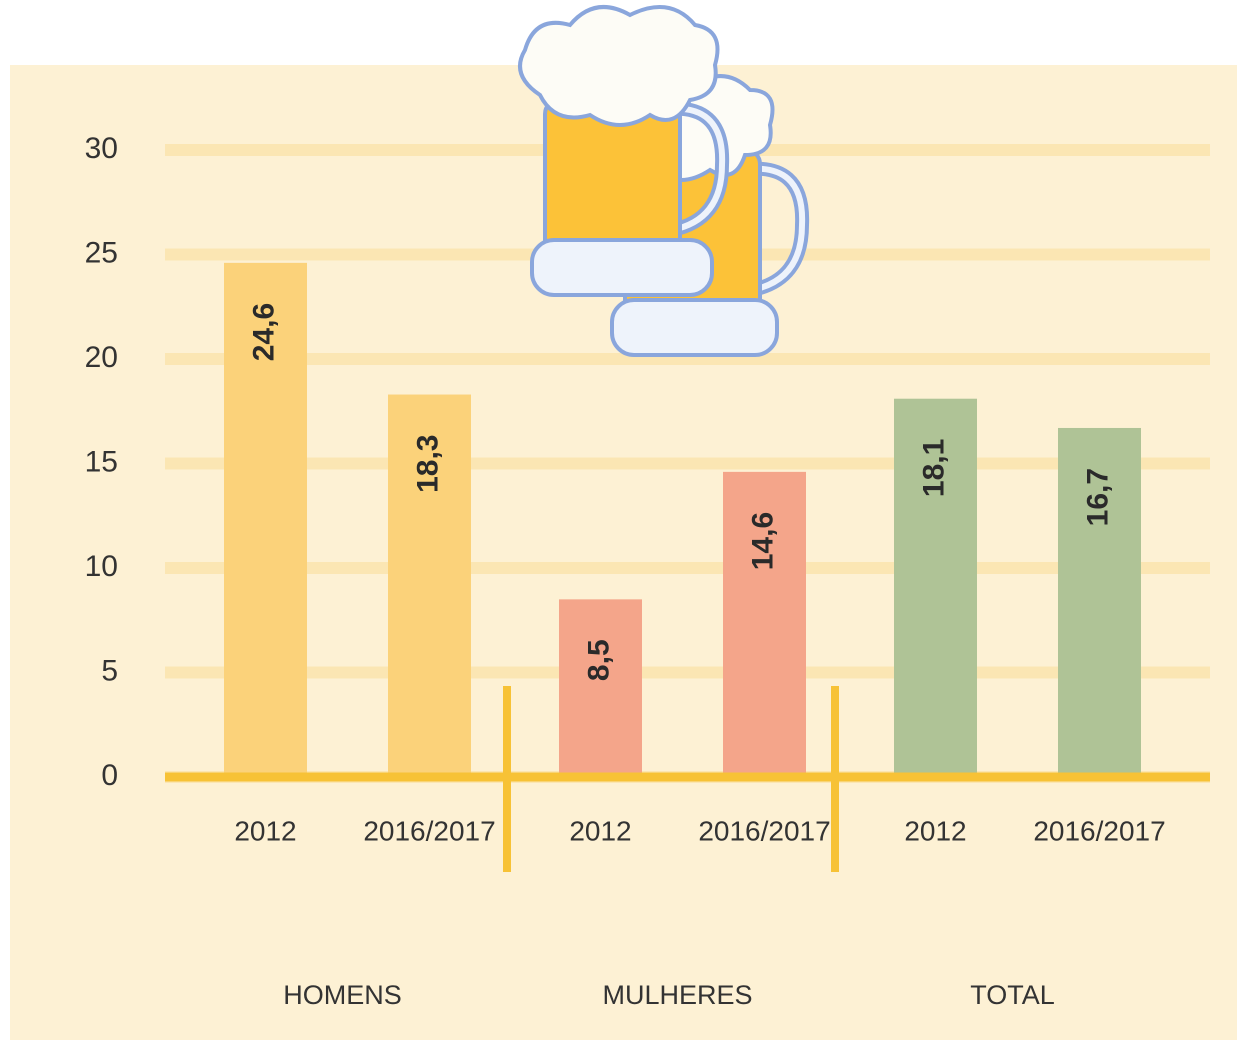 Image resolution: width=1237 pixels, height=1040 pixels. I want to click on y-tick-label: 20, so click(101, 357).